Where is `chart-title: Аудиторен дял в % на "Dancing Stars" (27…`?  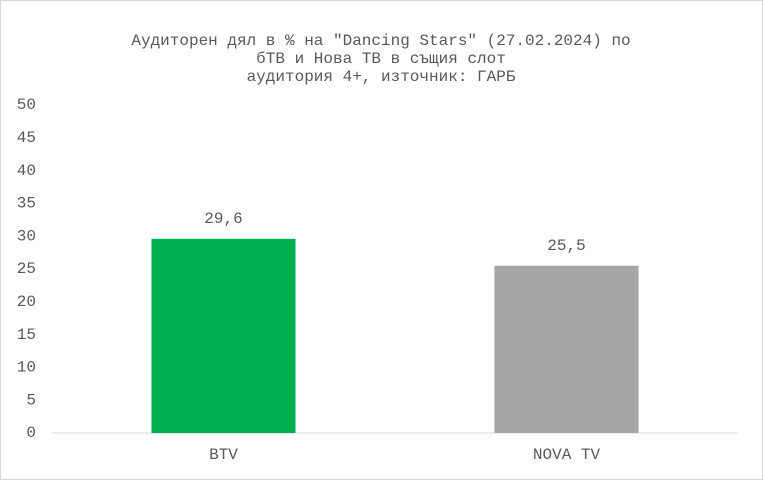
chart-title: Аудиторен дял в % на "Dancing Stars" (27… is located at coordinates (380, 41).